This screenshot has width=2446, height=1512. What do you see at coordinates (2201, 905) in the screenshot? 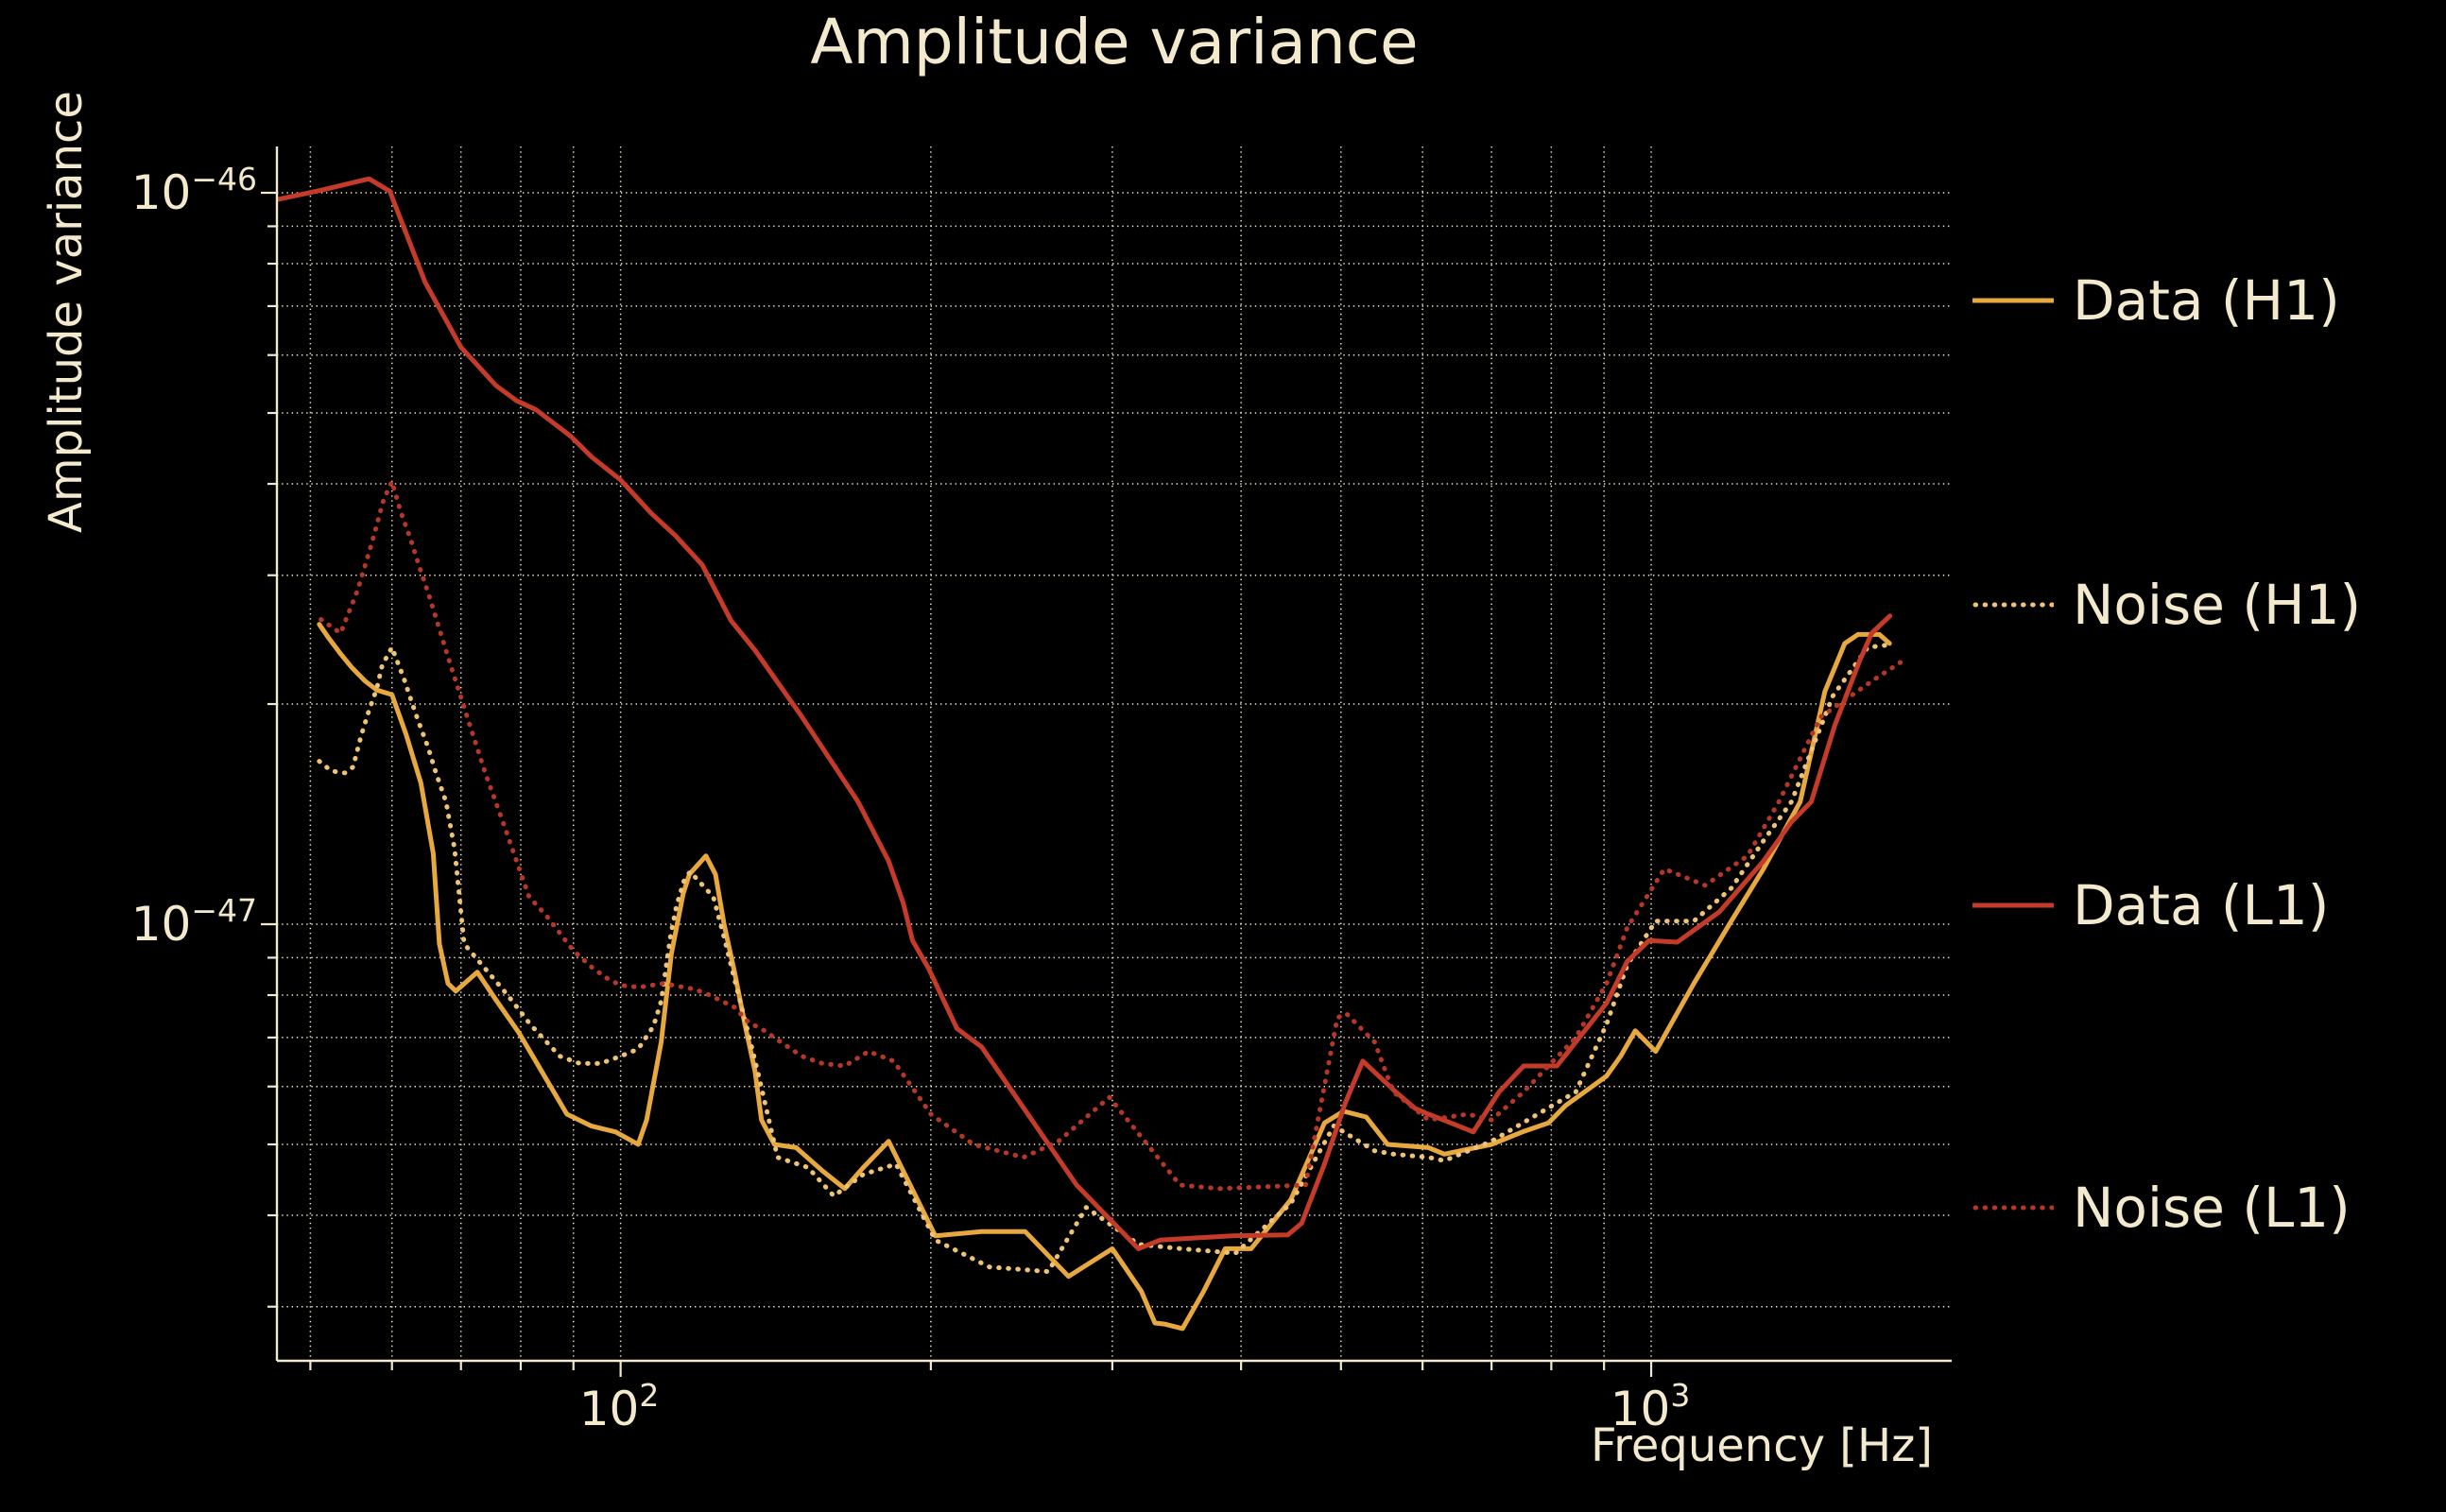
I see `legend-label-data-l1: Data (L1)` at bounding box center [2201, 905].